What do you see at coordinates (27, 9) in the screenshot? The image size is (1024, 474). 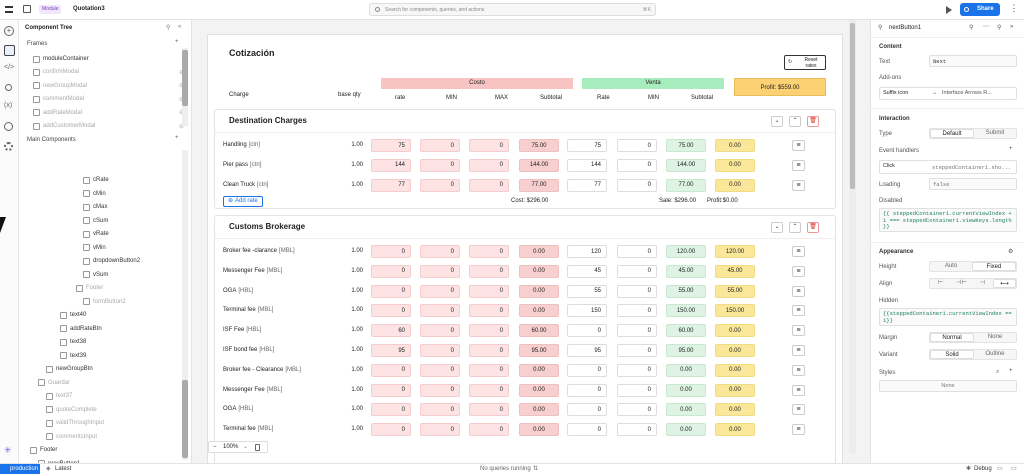 I see `layout-toggle-icon` at bounding box center [27, 9].